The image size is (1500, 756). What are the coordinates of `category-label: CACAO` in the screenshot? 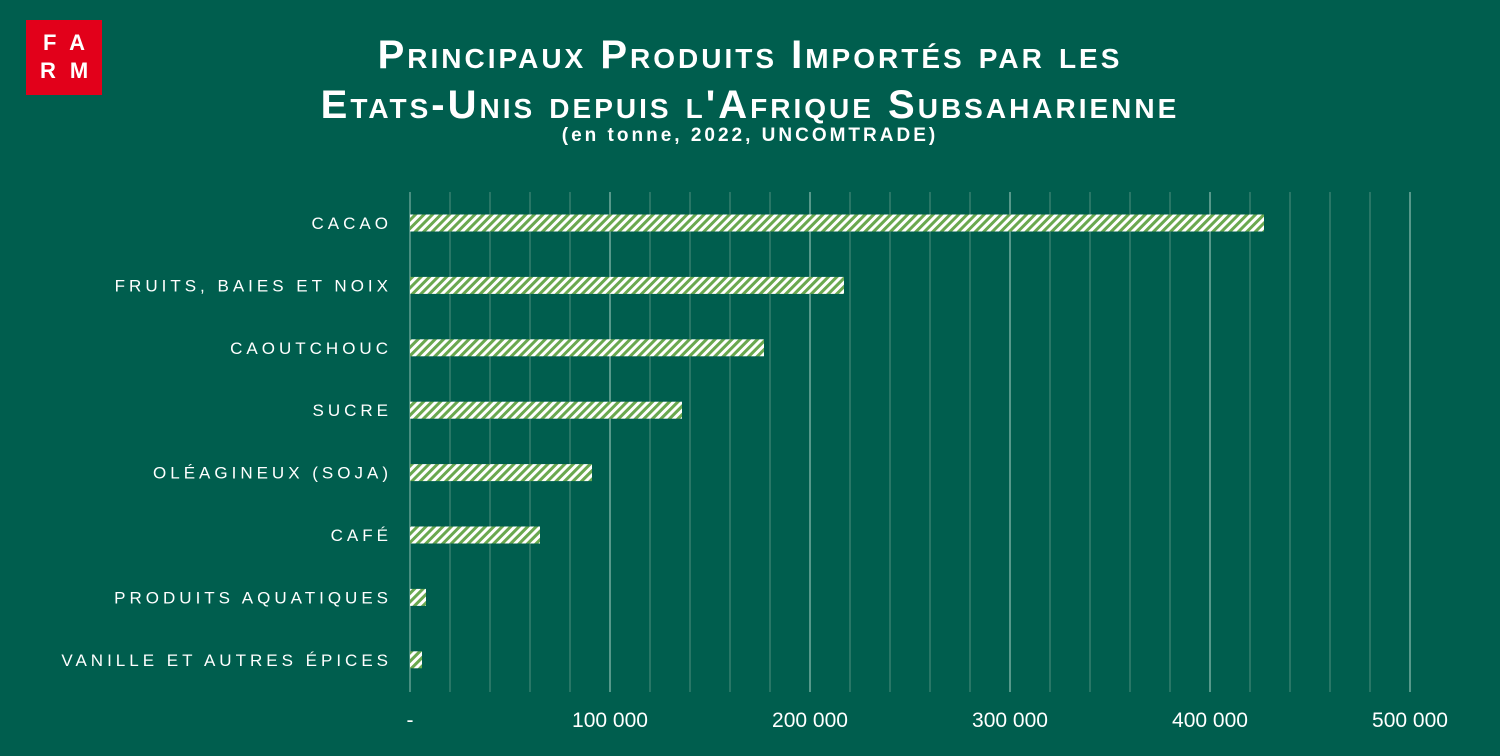 It's located at (352, 223).